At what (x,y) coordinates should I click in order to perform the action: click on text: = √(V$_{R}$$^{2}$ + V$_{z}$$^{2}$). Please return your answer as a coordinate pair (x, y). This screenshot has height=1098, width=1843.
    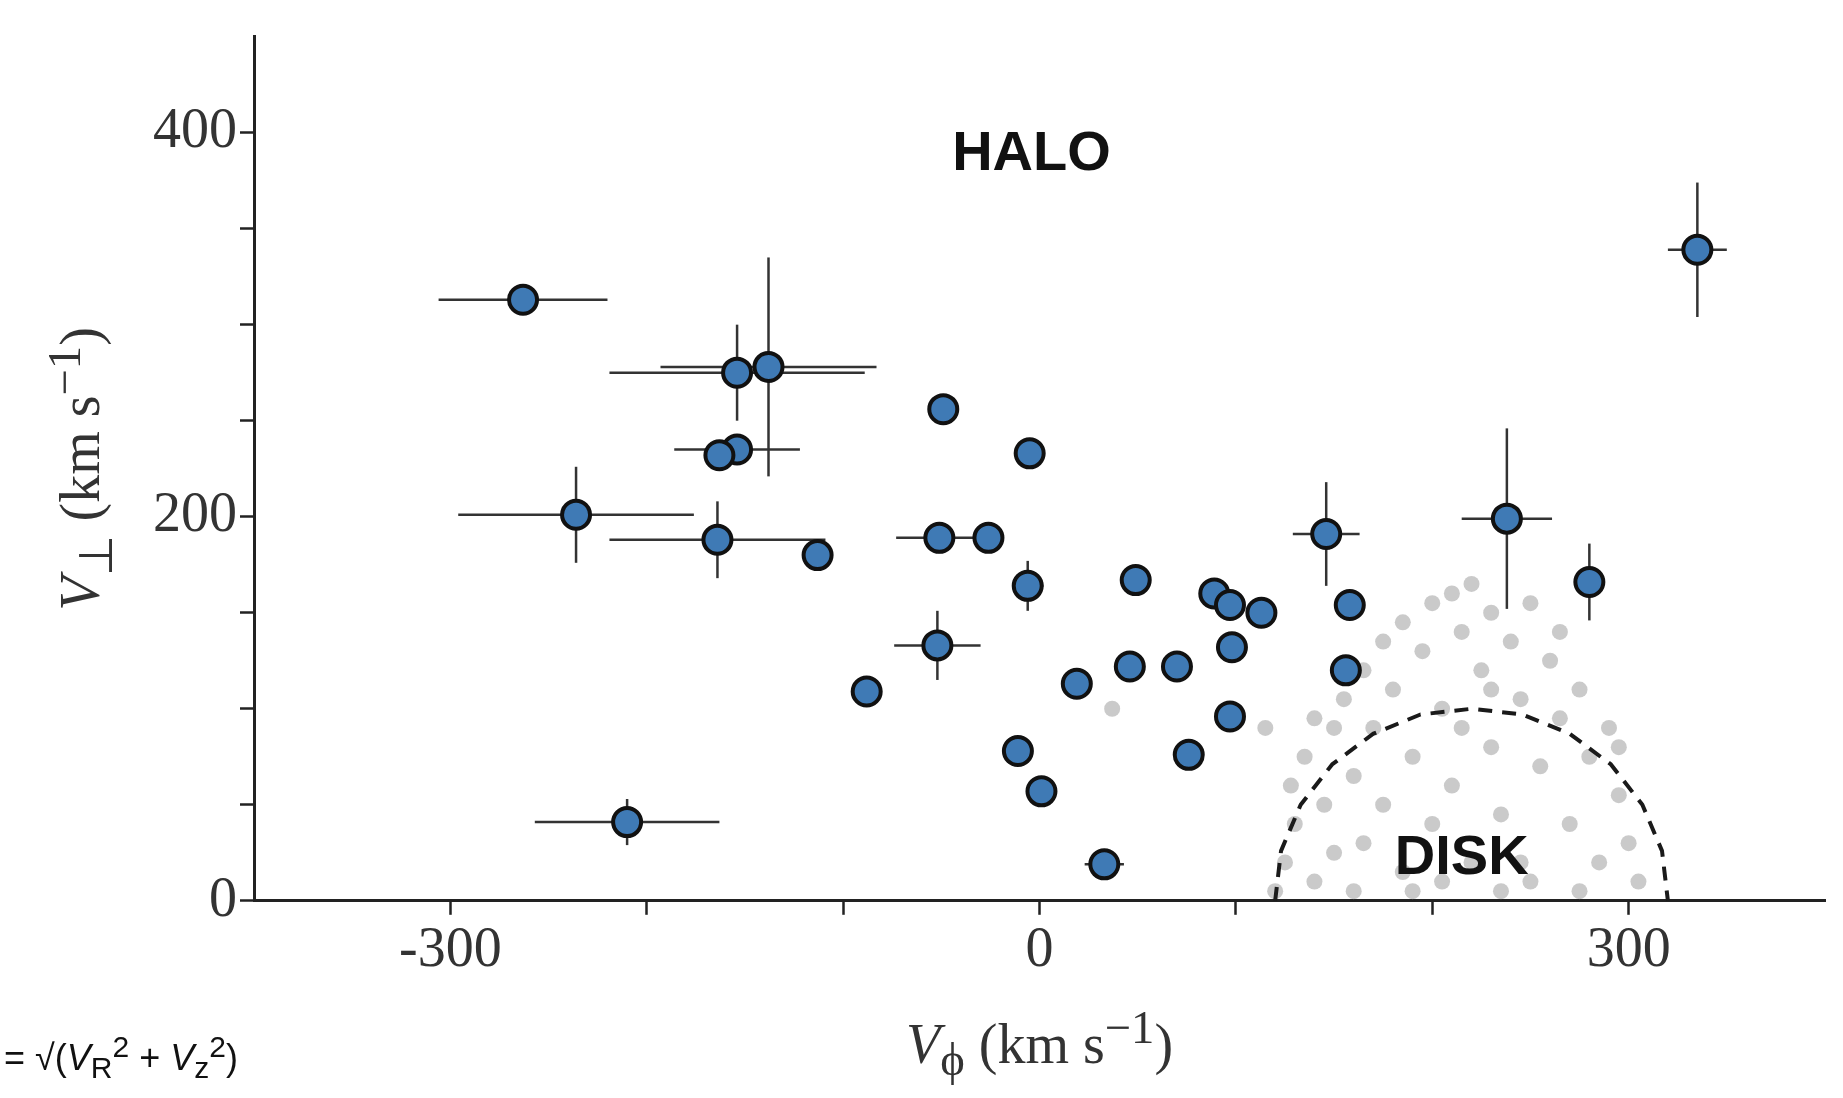
    Looking at the image, I should click on (121, 1057).